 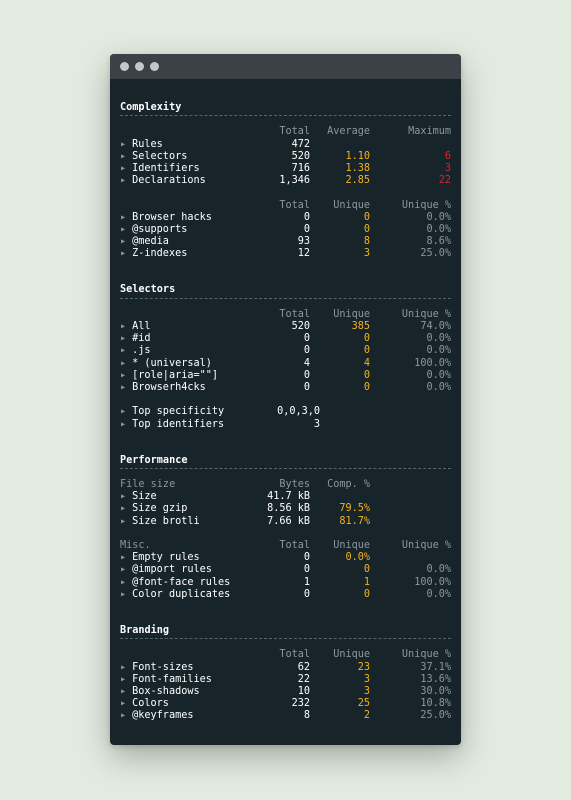 I want to click on total-value: 716, so click(x=300, y=168).